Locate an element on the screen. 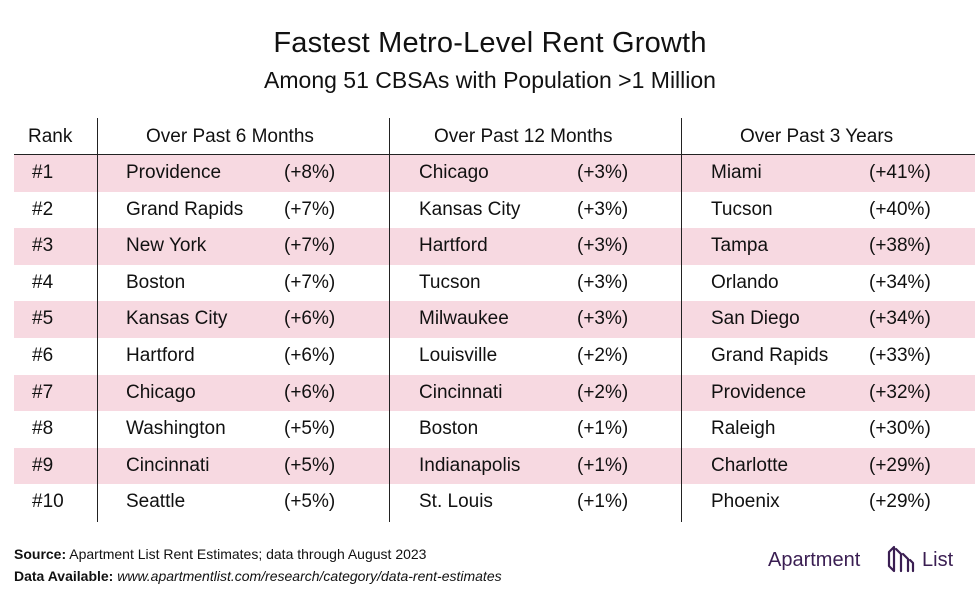  logo-word-list: List is located at coordinates (938, 560).